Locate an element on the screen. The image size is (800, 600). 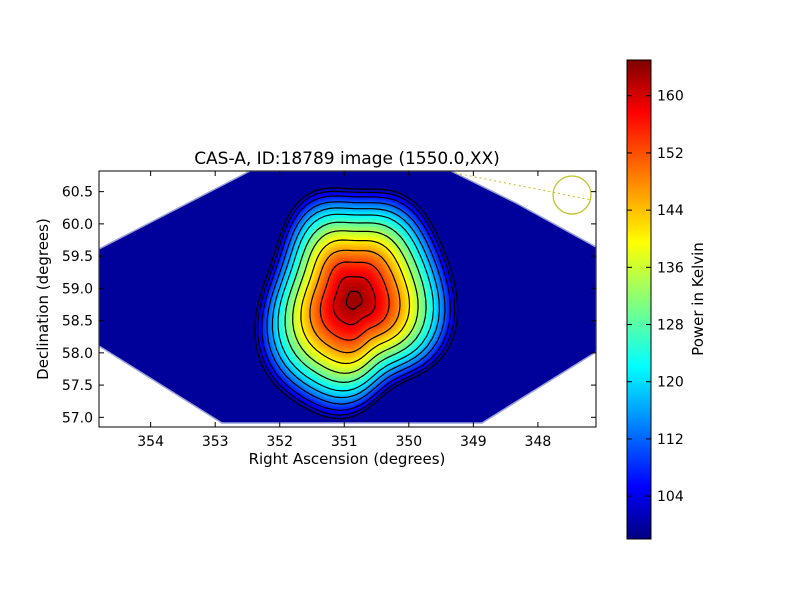
colorbar-axis: 104 112 120 128 136 144 152 160 is located at coordinates (655, 297).